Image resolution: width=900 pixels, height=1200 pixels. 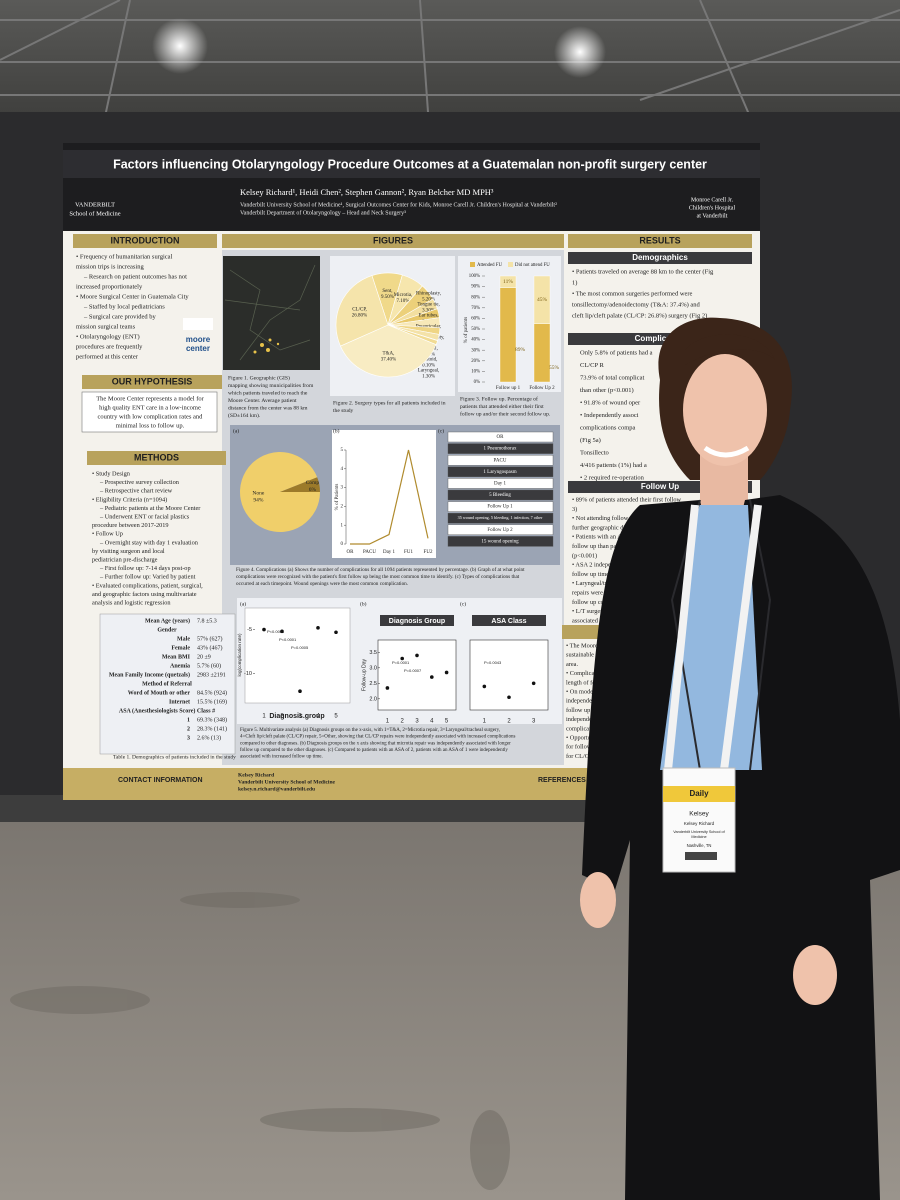 What do you see at coordinates (592, 365) in the screenshot?
I see `results-line: CL/CP R` at bounding box center [592, 365].